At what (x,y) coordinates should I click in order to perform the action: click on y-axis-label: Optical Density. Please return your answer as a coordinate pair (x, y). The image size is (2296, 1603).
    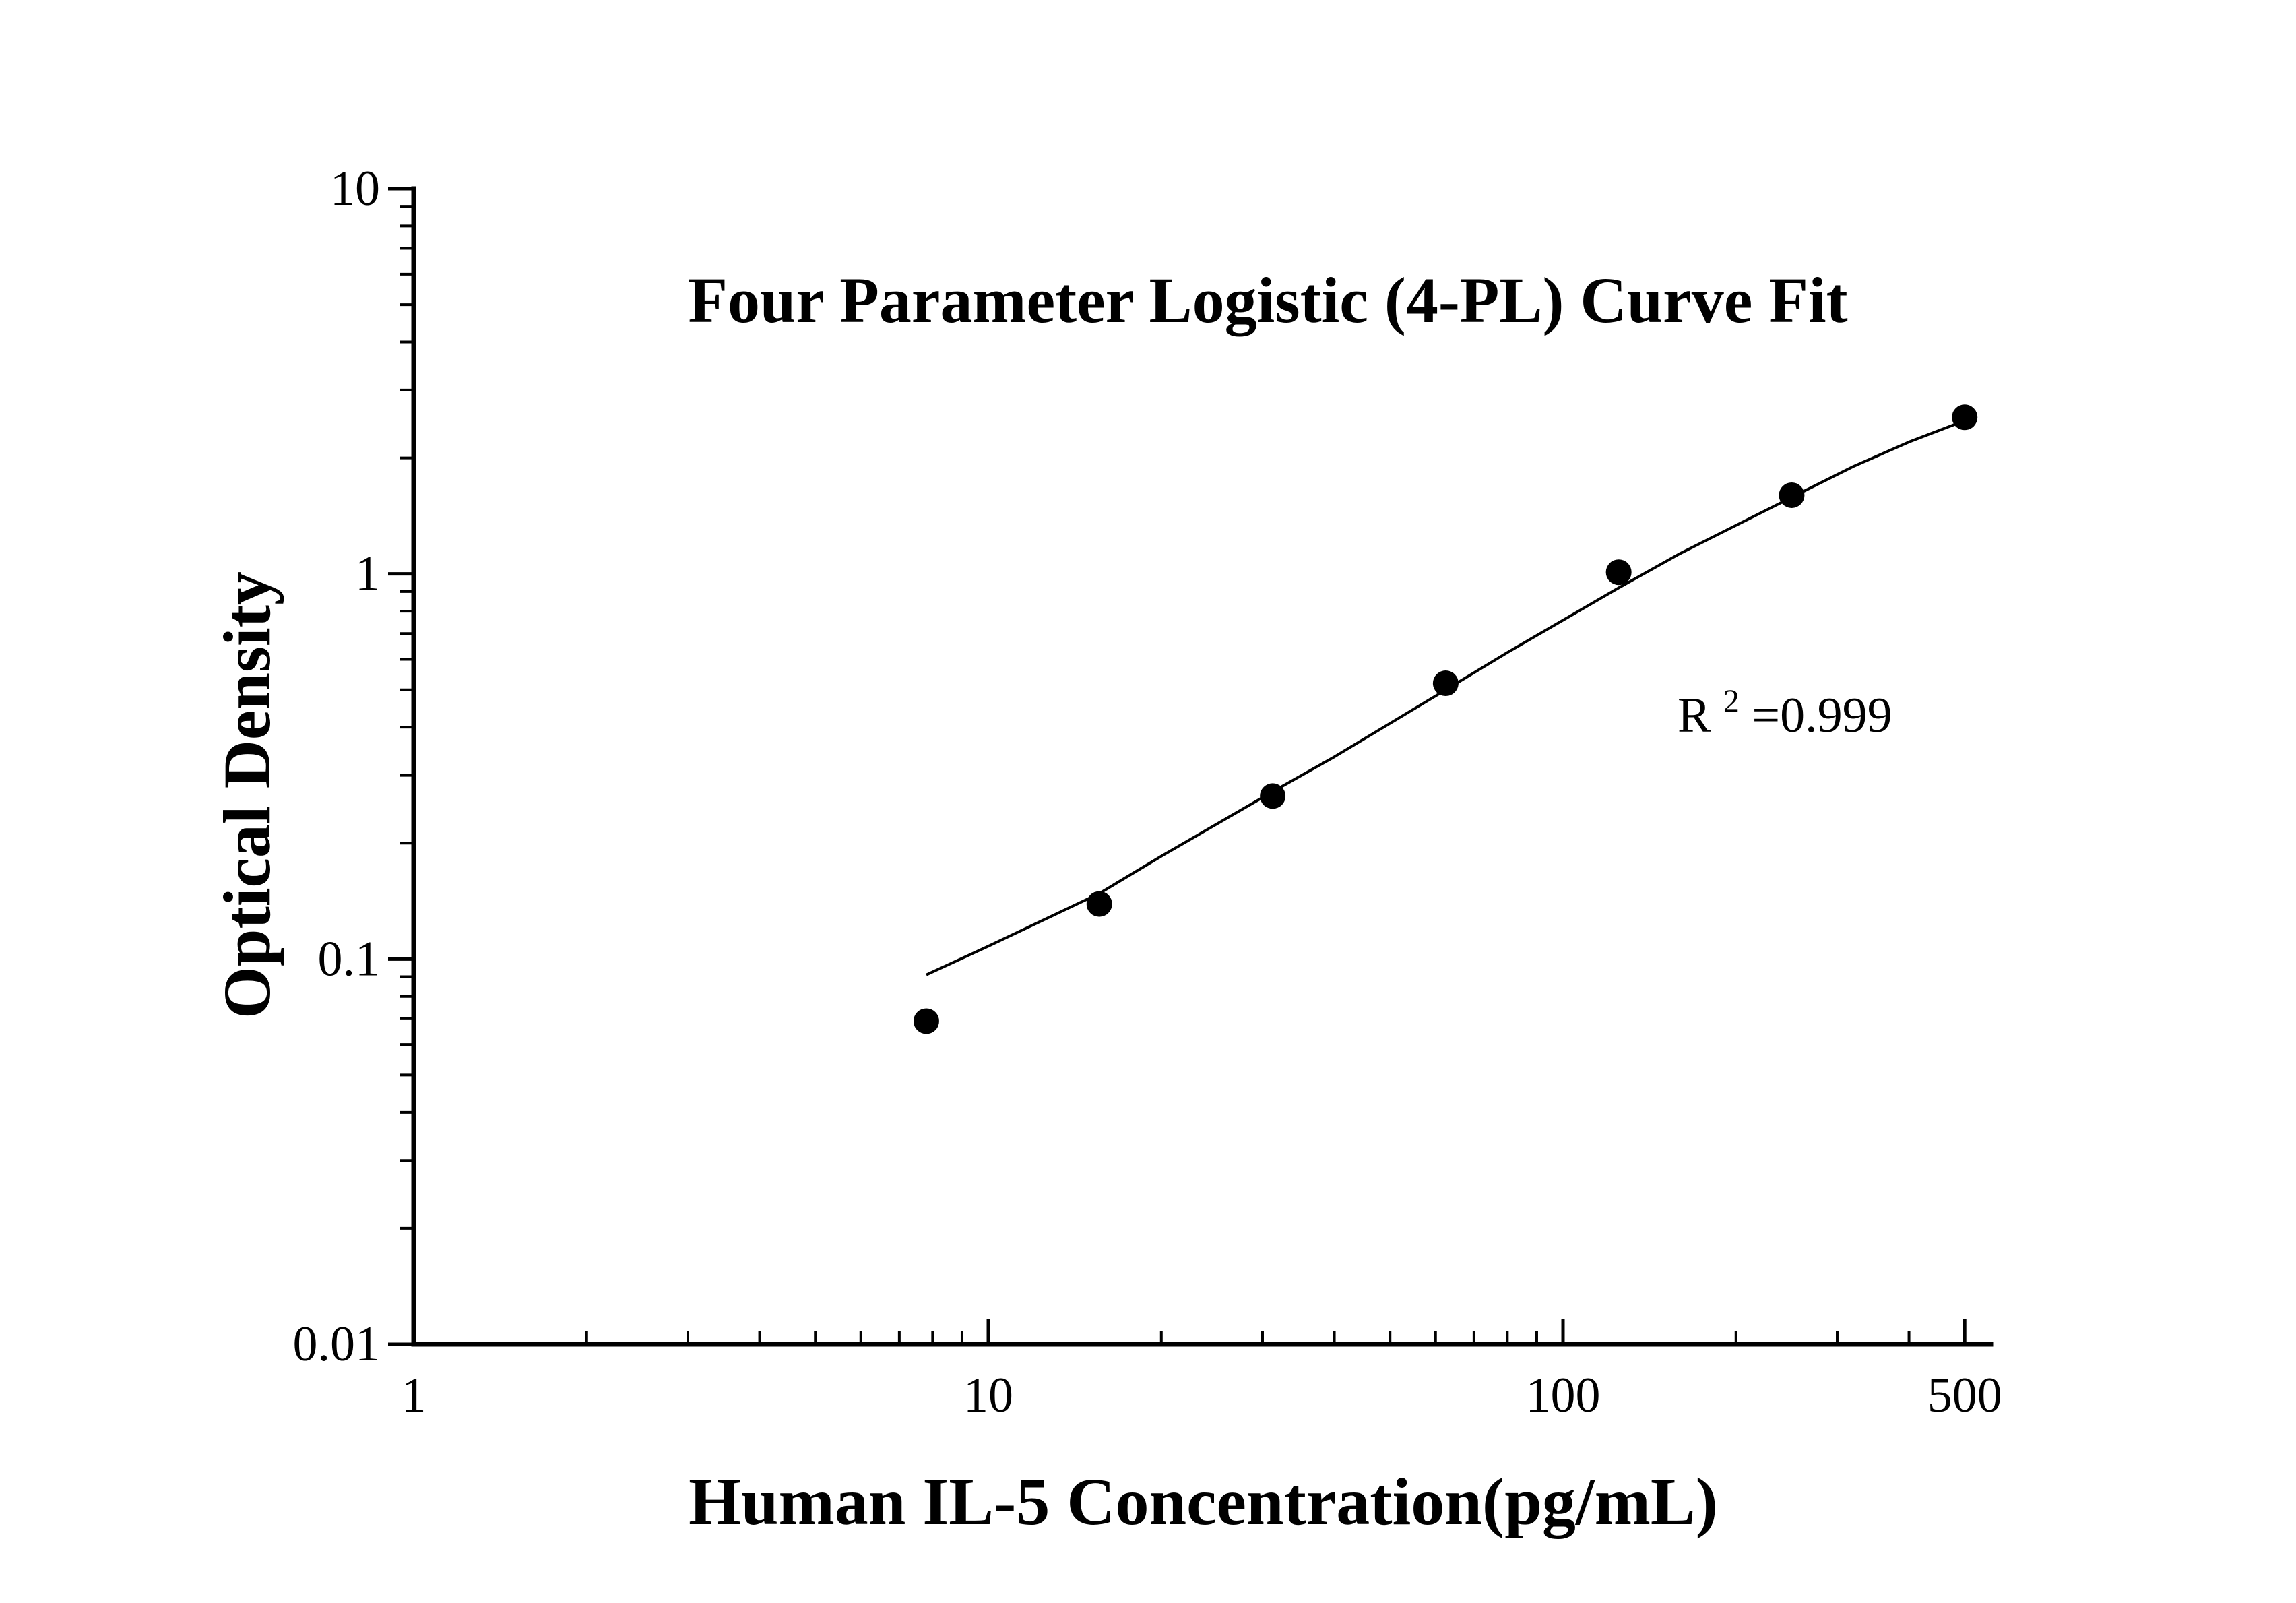
    Looking at the image, I should click on (247, 795).